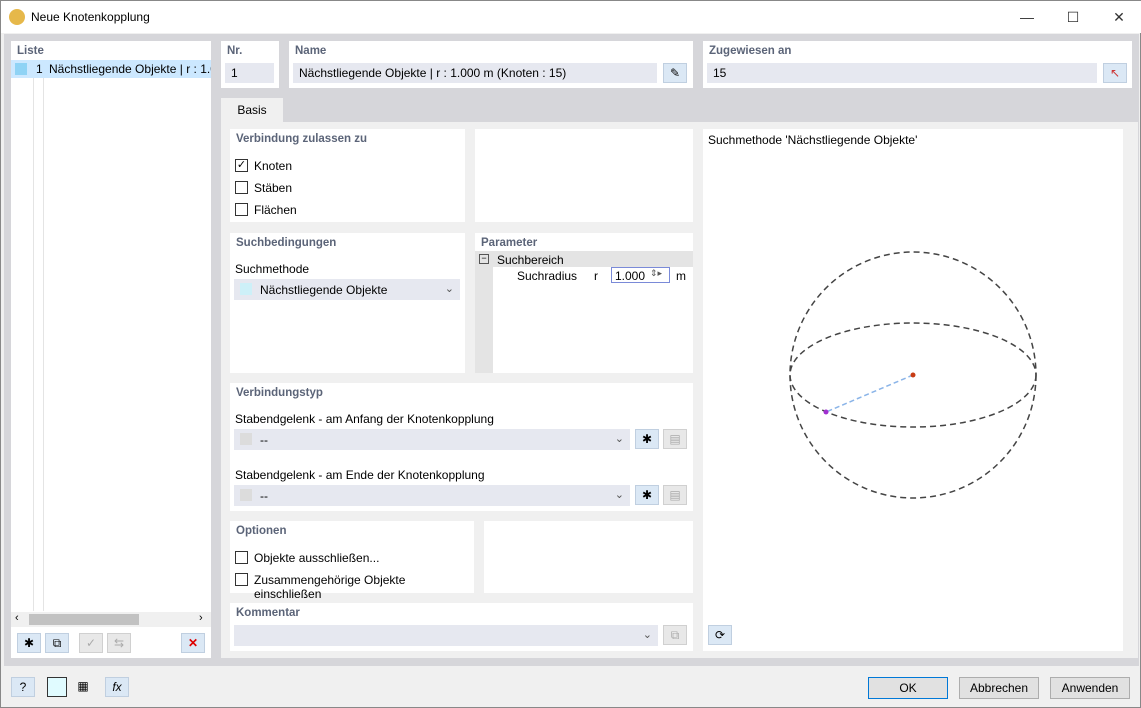 The height and width of the screenshot is (708, 1141). What do you see at coordinates (111, 619) in the screenshot?
I see `horizontal-scrollbar: ‹ ›` at bounding box center [111, 619].